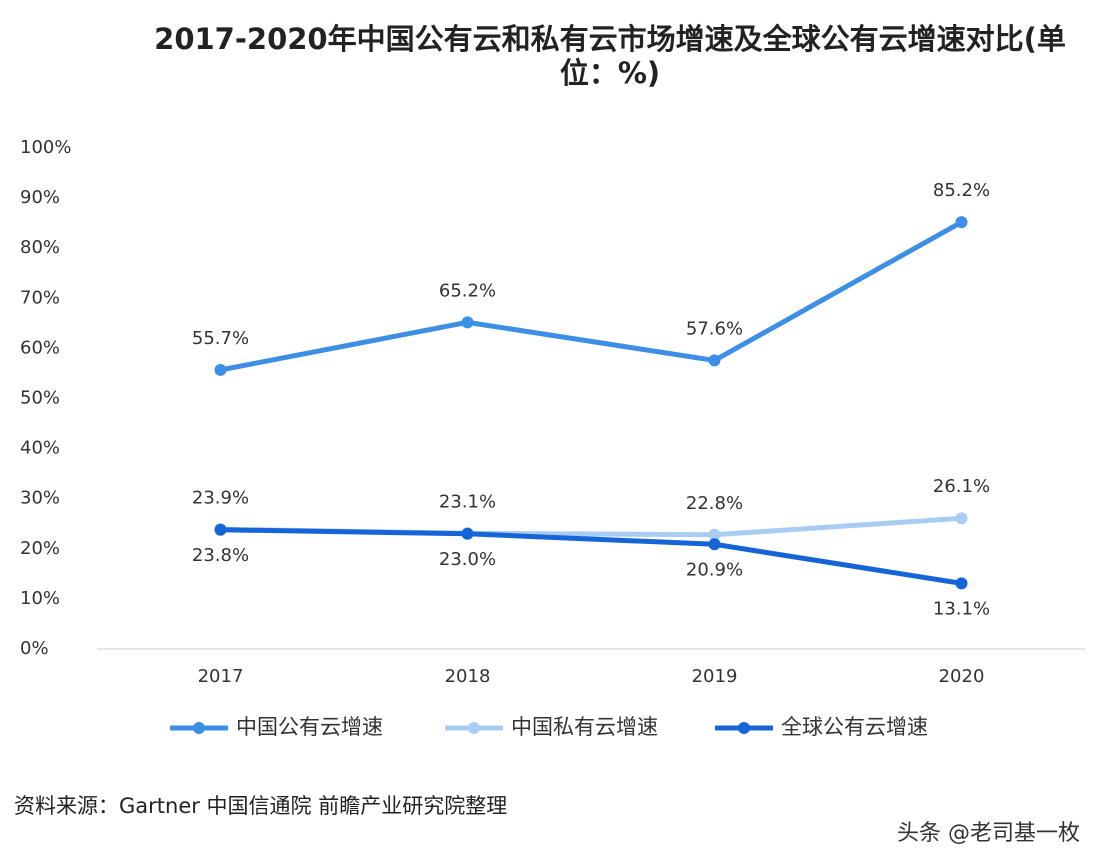 This screenshot has height=868, width=1102. What do you see at coordinates (40, 448) in the screenshot?
I see `y-tick-label: 40%` at bounding box center [40, 448].